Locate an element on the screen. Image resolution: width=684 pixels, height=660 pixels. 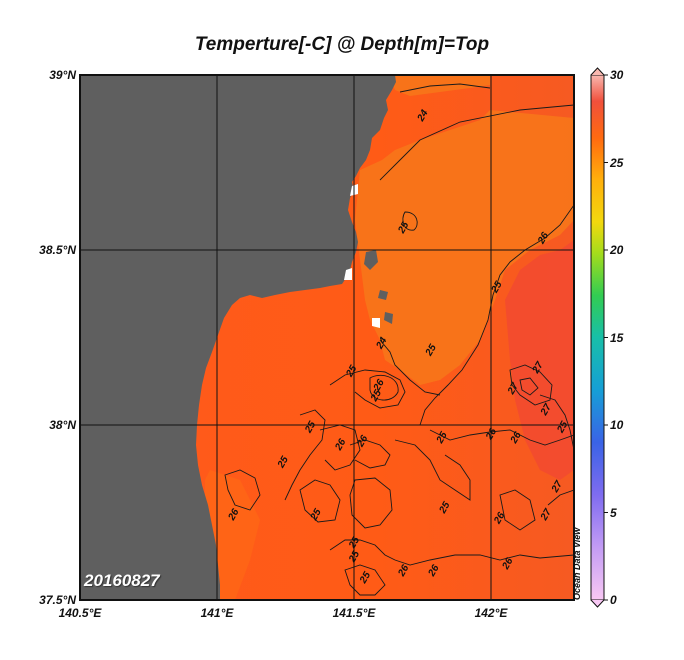
watermark-text: Ocean Data View is located at coordinates (577, 563).